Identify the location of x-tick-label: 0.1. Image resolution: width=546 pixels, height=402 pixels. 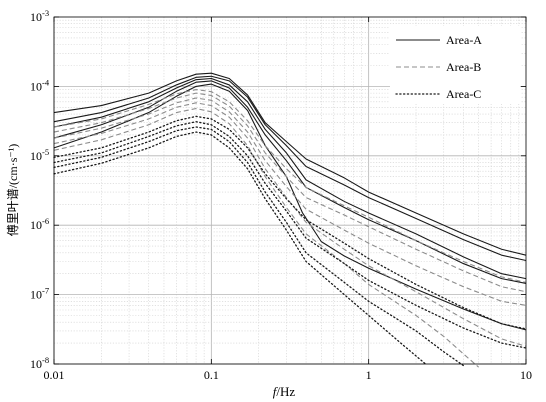
(211, 375).